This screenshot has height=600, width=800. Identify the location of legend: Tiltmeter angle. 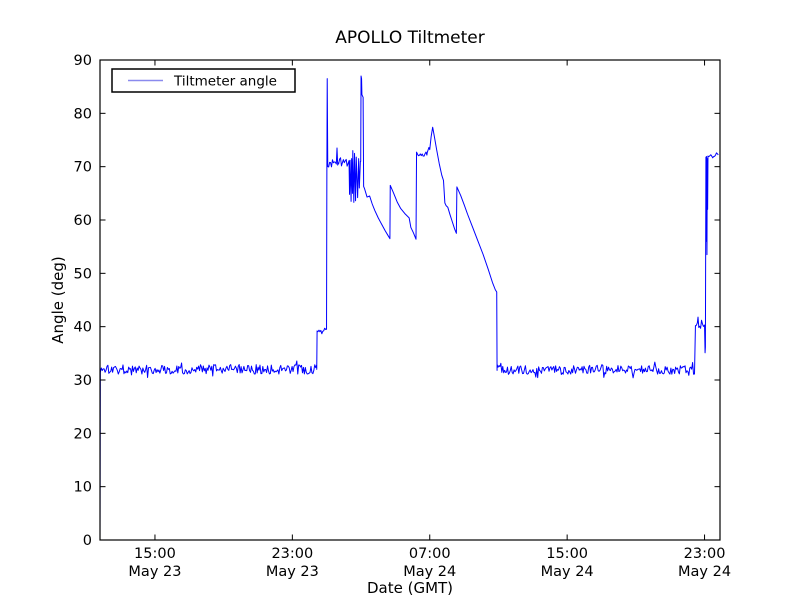
(203, 80).